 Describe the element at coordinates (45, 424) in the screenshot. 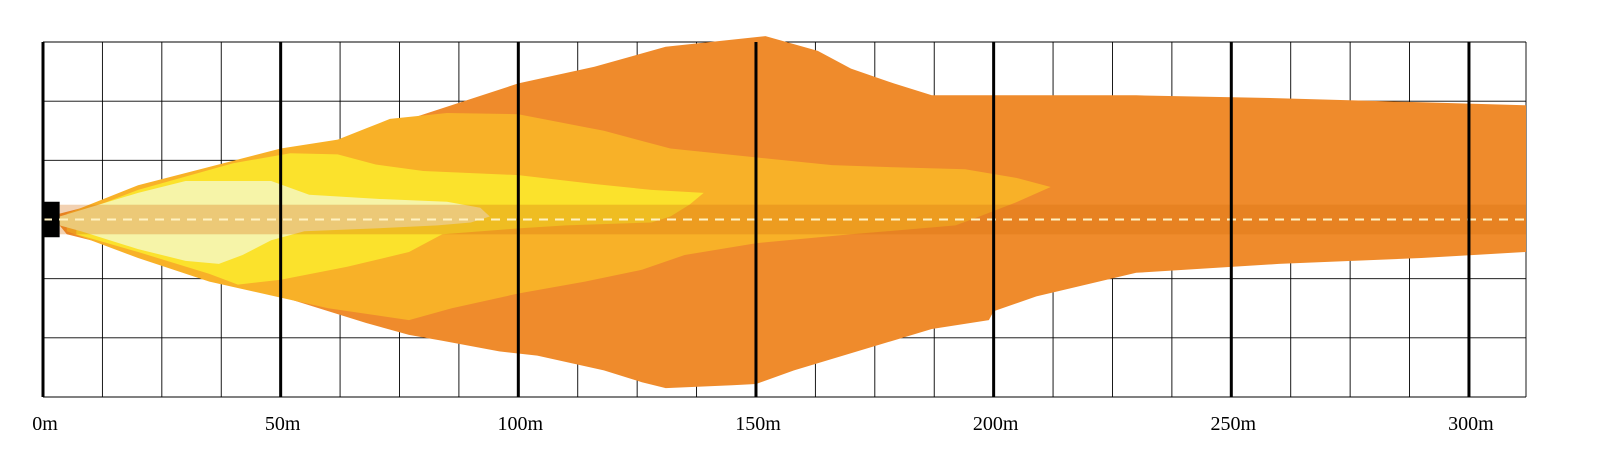

I see `x-tick-label: 0m` at that location.